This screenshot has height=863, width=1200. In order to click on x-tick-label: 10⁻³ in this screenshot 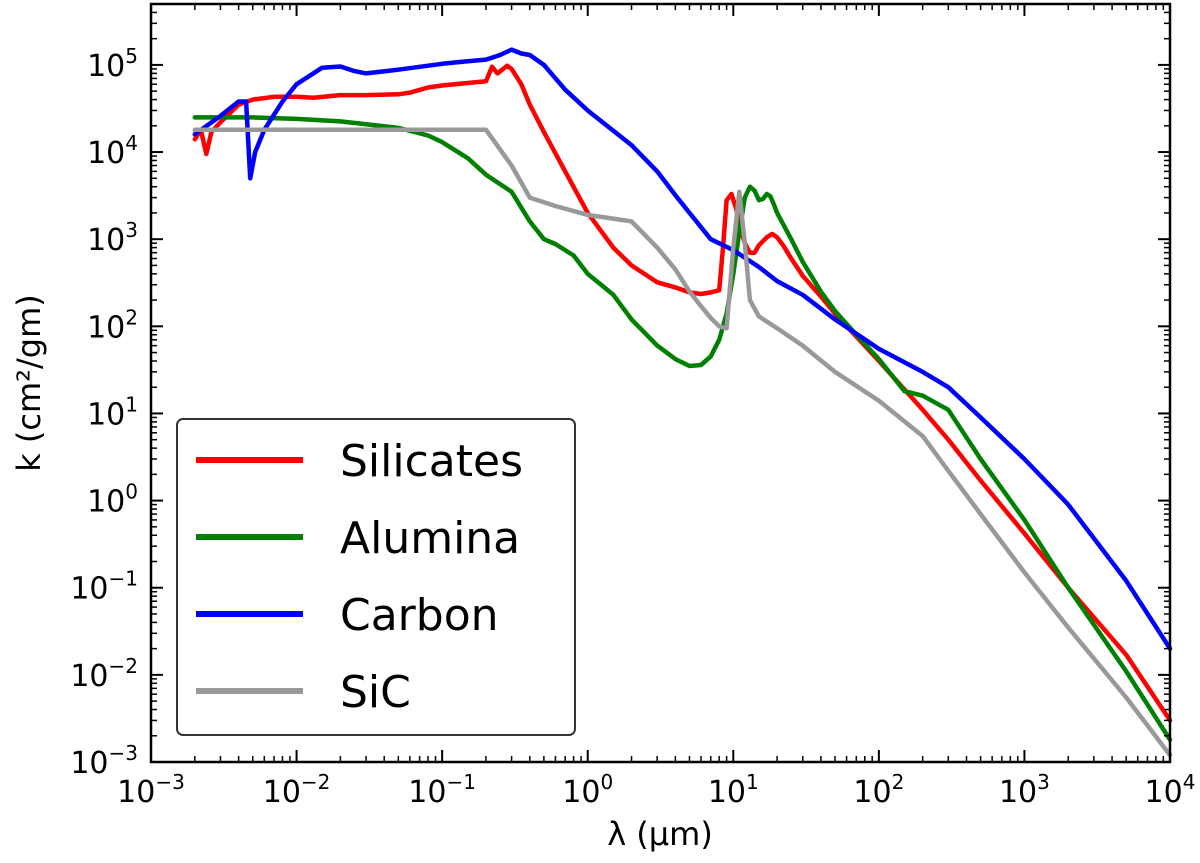, I will do `click(151, 790)`.